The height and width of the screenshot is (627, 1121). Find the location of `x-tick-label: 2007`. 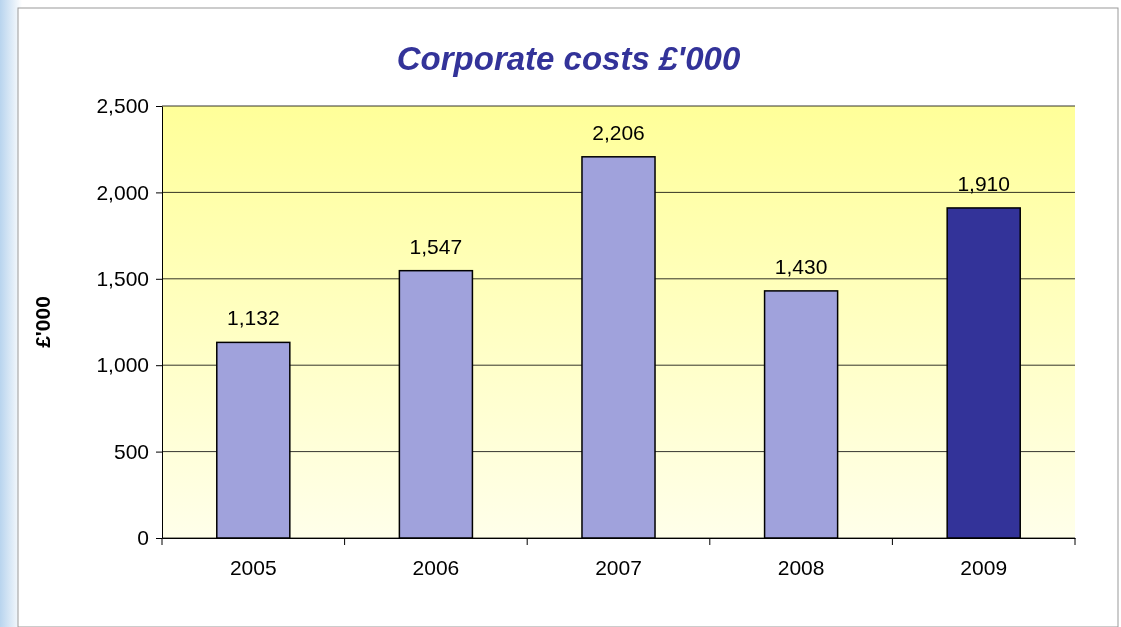

x-tick-label: 2007 is located at coordinates (618, 567).